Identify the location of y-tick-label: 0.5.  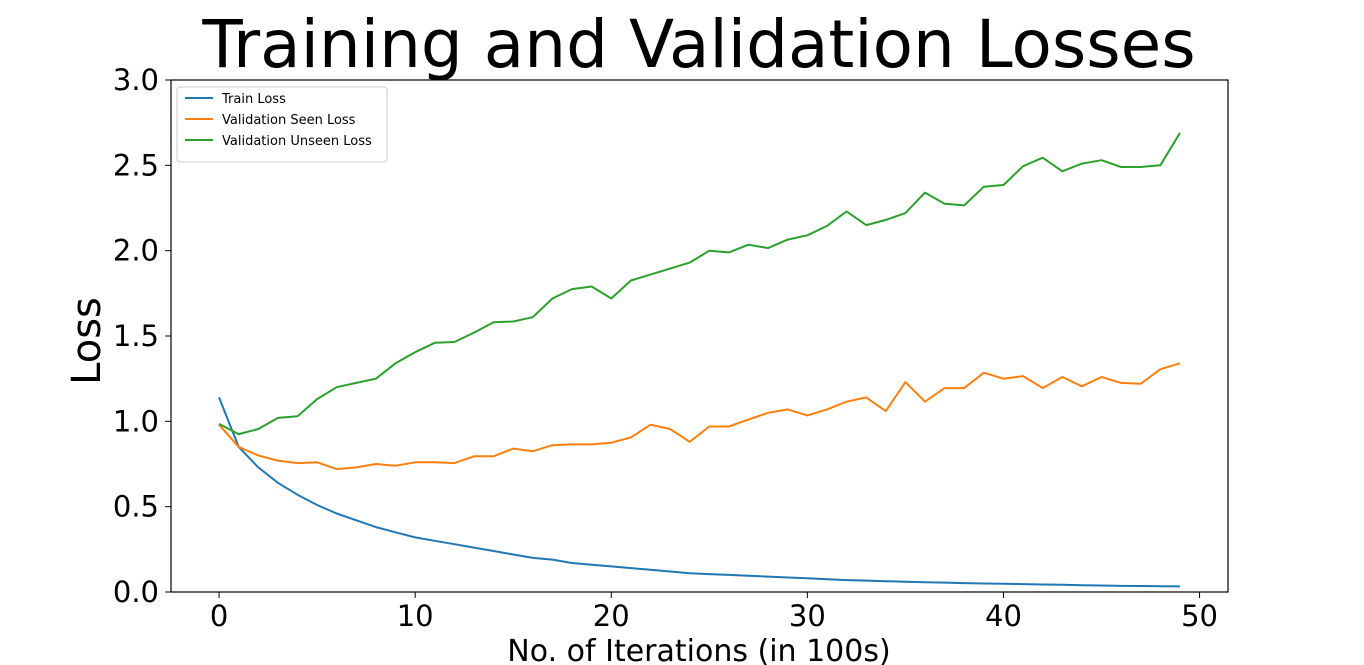
(136, 507).